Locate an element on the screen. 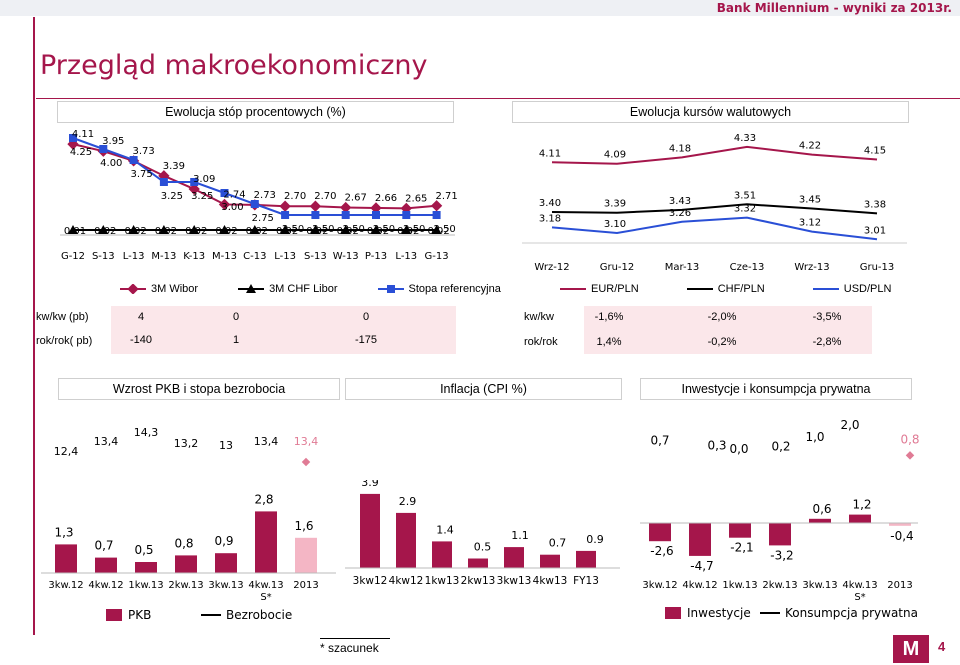 The image size is (960, 665). fx-label: 3.26 is located at coordinates (680, 213).